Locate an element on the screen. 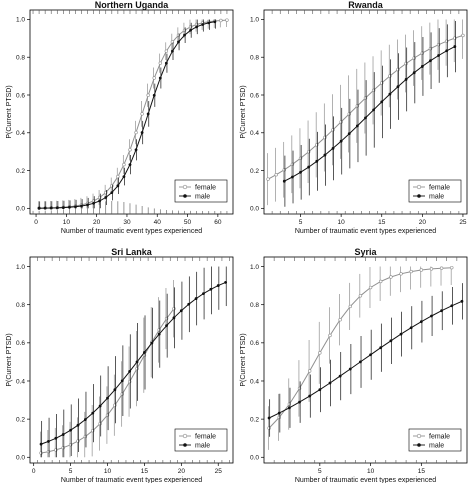  x-tick-label: 60 is located at coordinates (218, 222).